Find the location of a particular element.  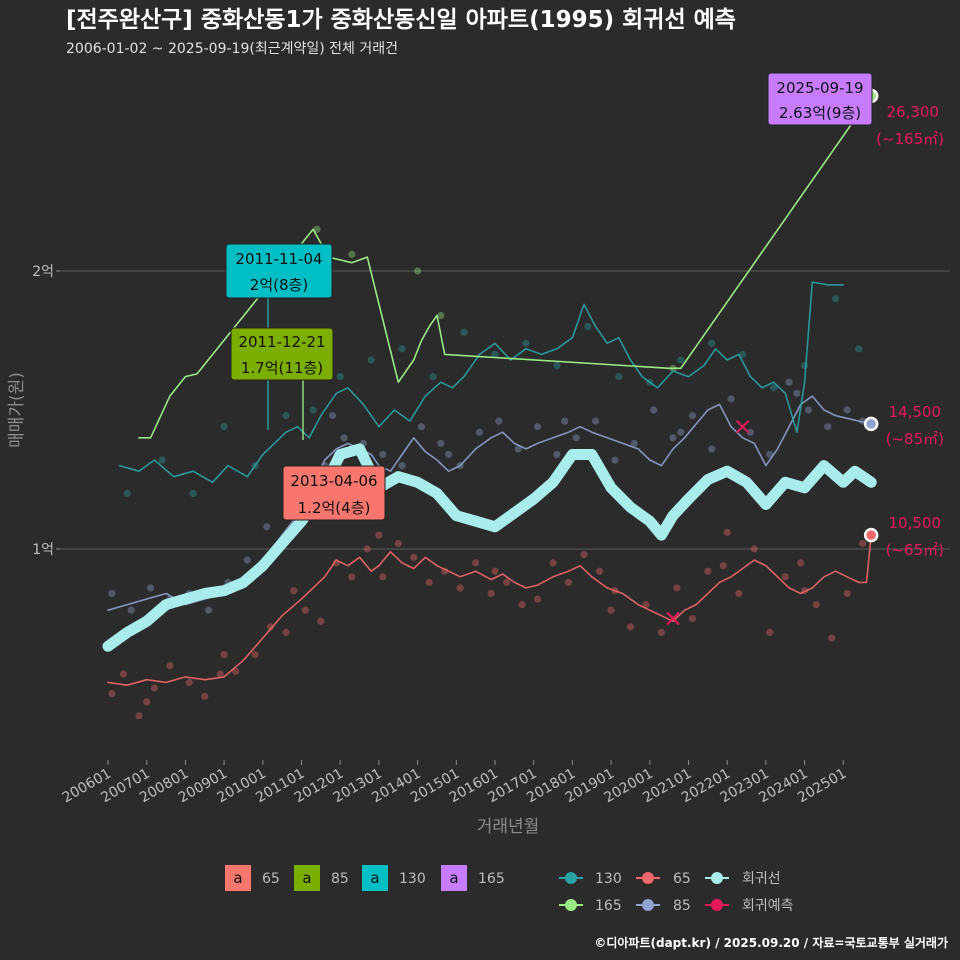

chart-subtitle: 2006-01-02 ~ 2025-09-19(최근계약일) 전체 거래건 is located at coordinates (232, 49).